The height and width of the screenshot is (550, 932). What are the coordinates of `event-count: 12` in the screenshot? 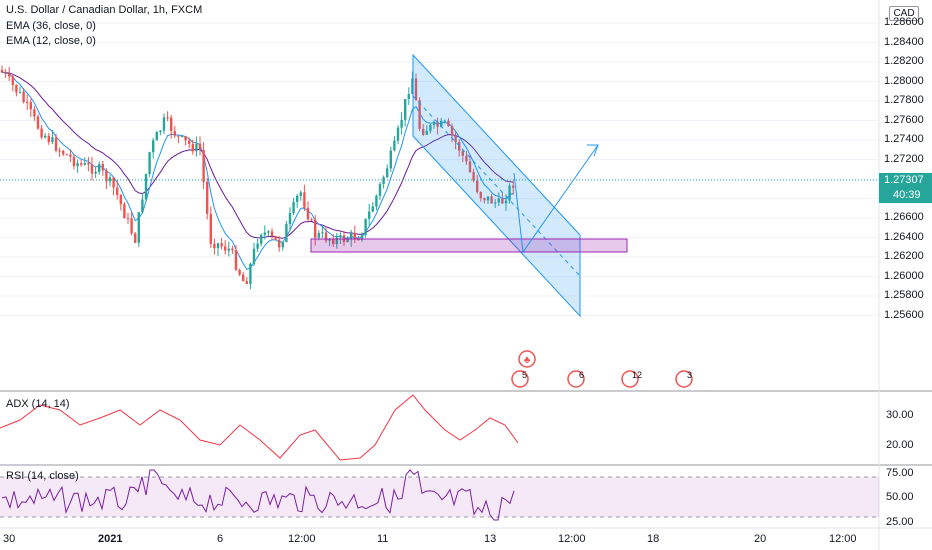 It's located at (637, 375).